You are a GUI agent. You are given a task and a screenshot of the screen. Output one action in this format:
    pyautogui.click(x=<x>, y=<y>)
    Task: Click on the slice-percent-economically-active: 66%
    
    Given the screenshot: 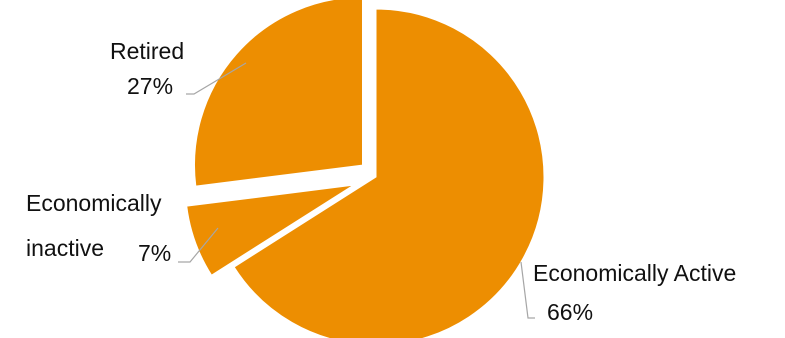 What is the action you would take?
    pyautogui.click(x=570, y=312)
    